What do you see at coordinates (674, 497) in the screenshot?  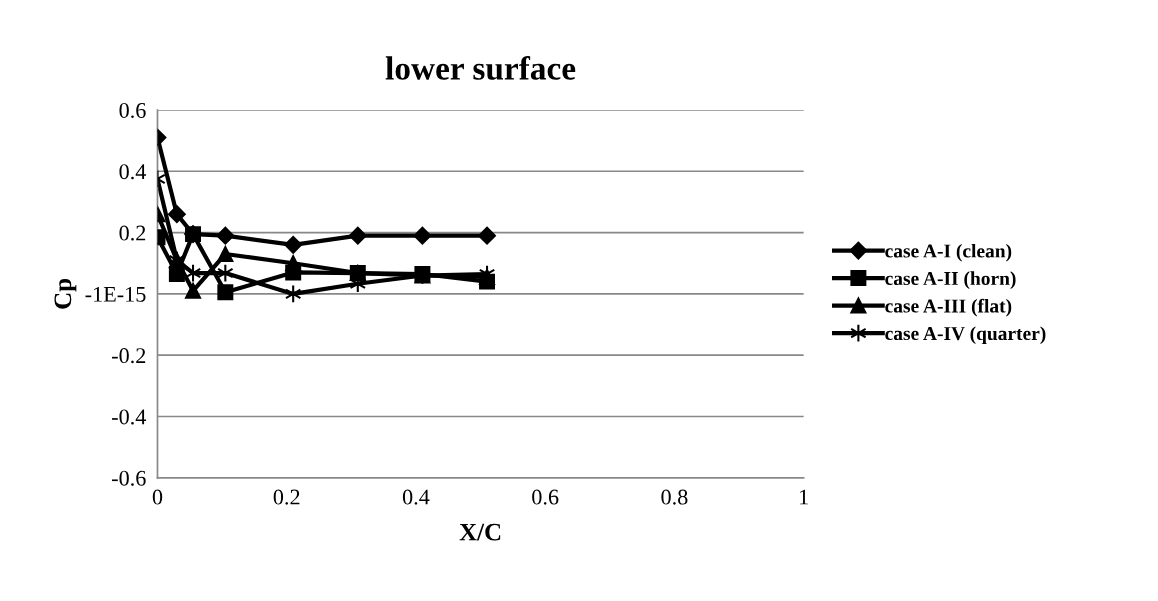 I see `x-tick-label: 0.8` at bounding box center [674, 497].